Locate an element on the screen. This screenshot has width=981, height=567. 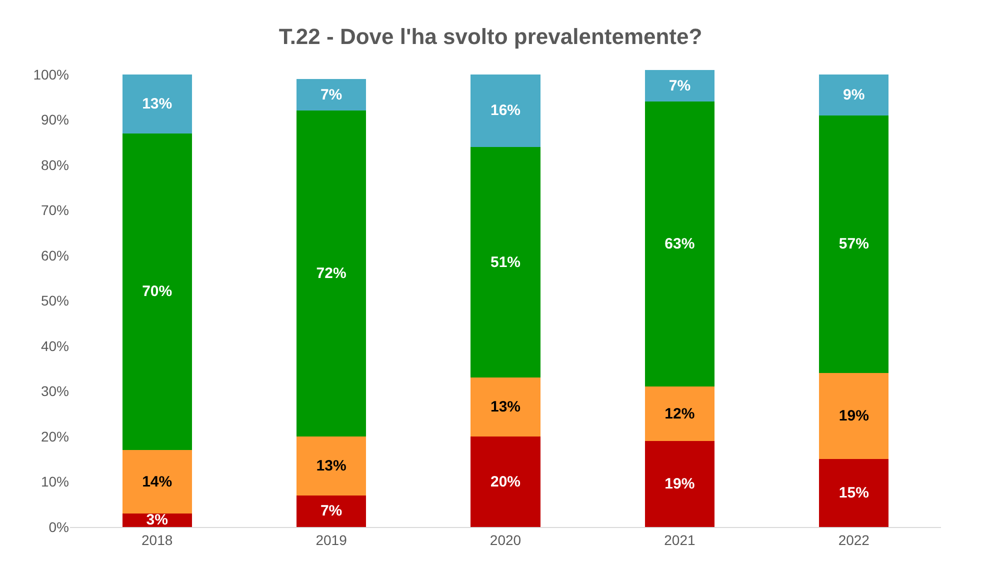
data-label: 9% is located at coordinates (854, 95).